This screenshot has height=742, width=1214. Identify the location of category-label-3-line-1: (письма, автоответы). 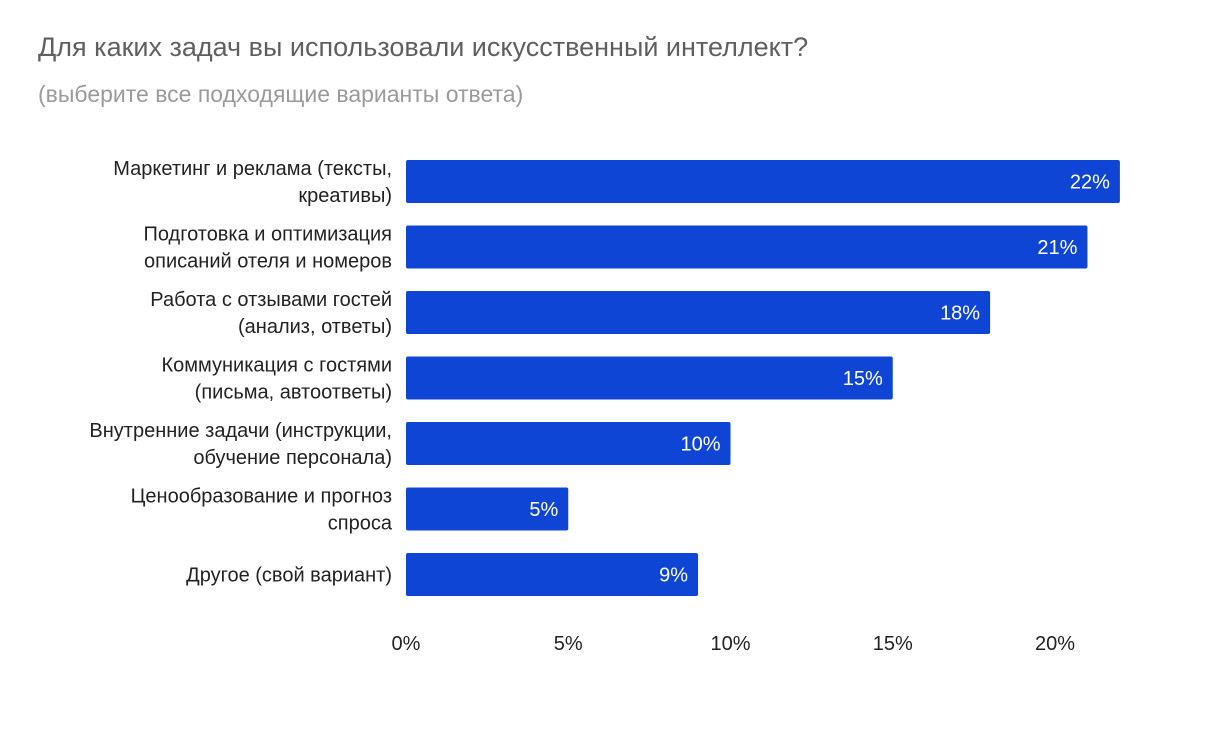
(293, 393).